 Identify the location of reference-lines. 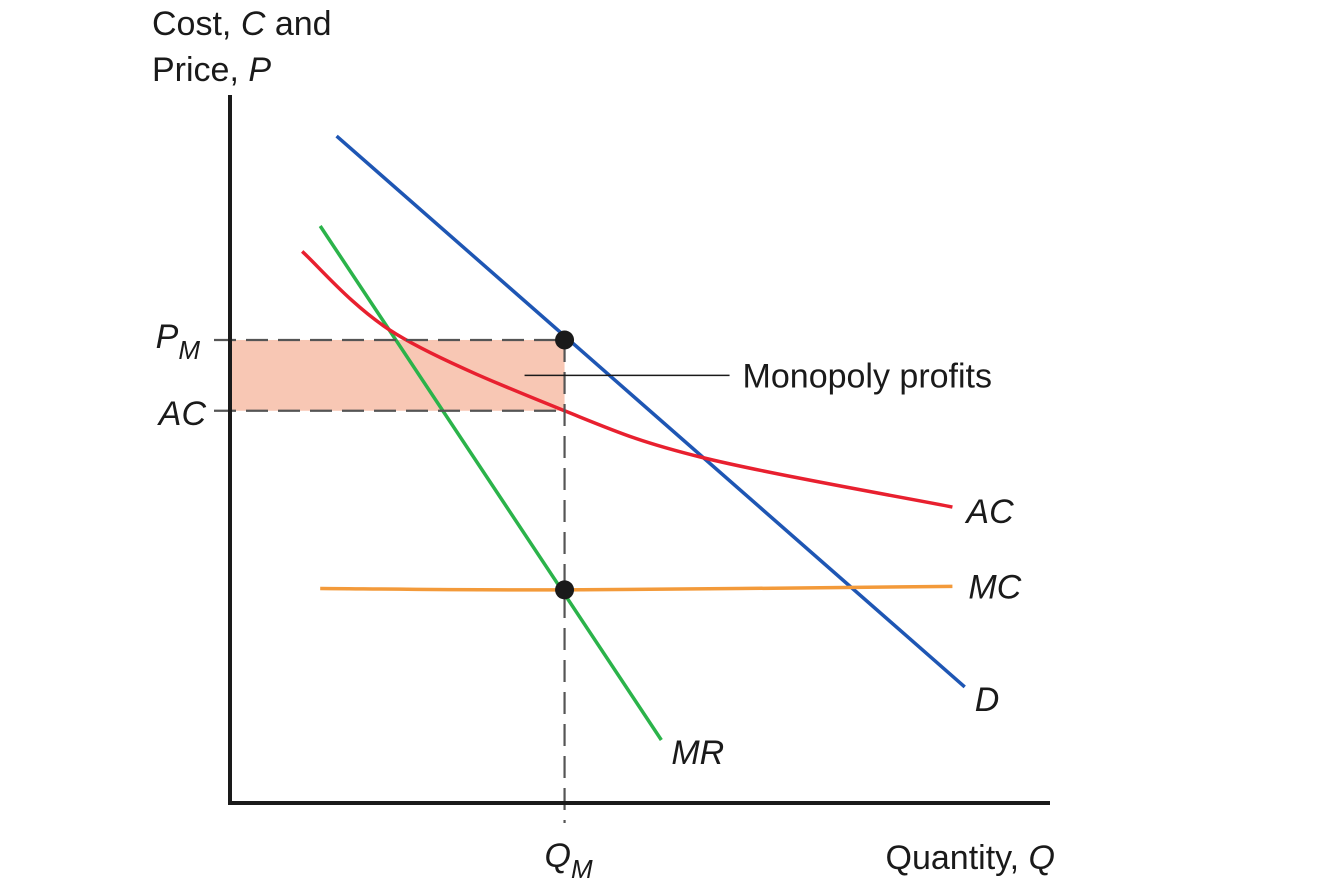
(390, 580).